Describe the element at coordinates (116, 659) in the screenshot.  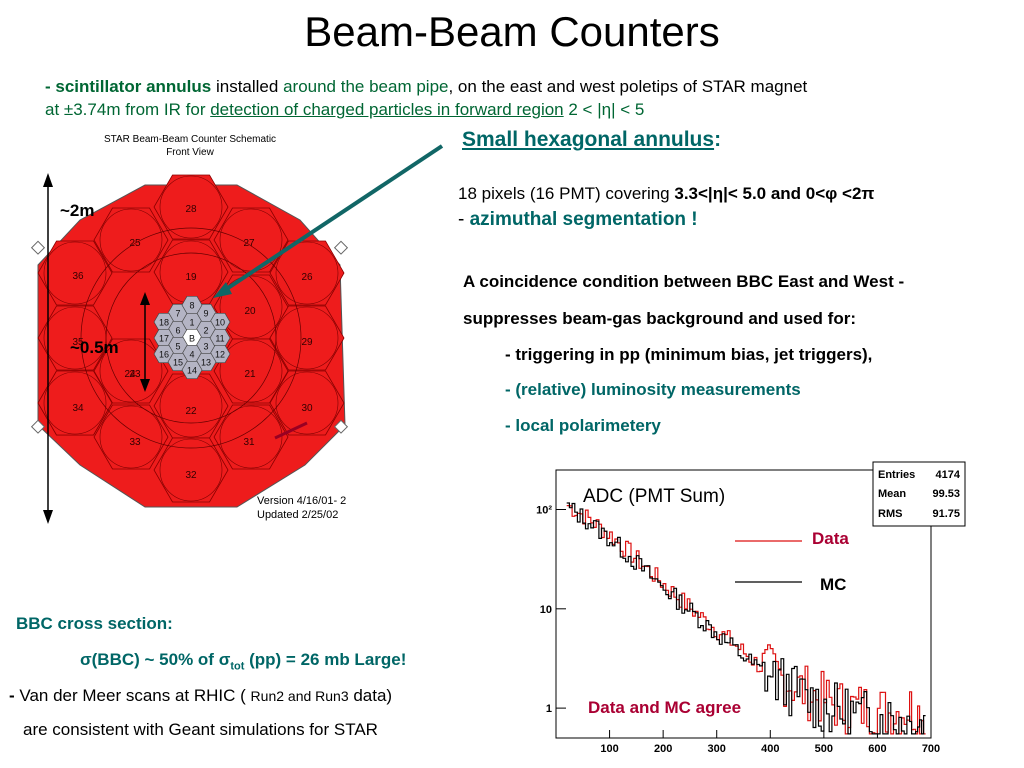
I see `bbc-text: BBC` at that location.